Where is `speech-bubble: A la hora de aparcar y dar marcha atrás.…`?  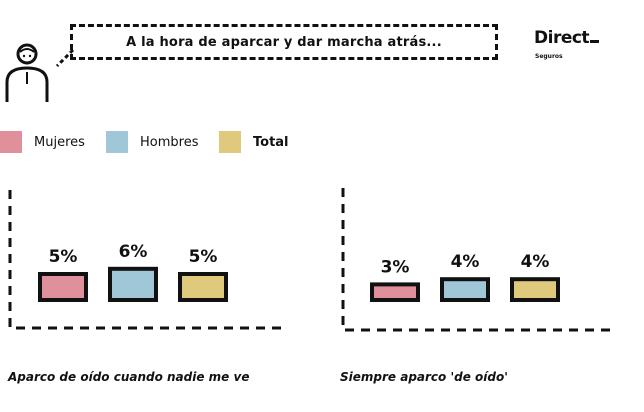 speech-bubble: A la hora de aparcar y dar marcha atrás.… is located at coordinates (284, 42).